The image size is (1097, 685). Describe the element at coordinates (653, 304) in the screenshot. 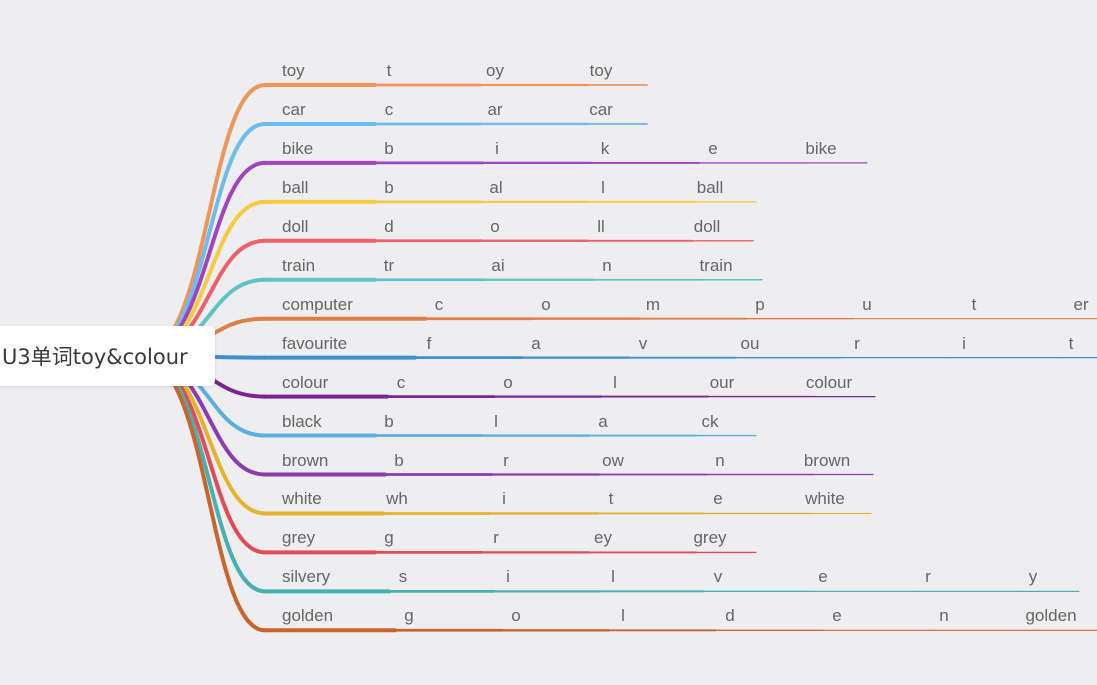

I see `letter-group-node: m` at that location.